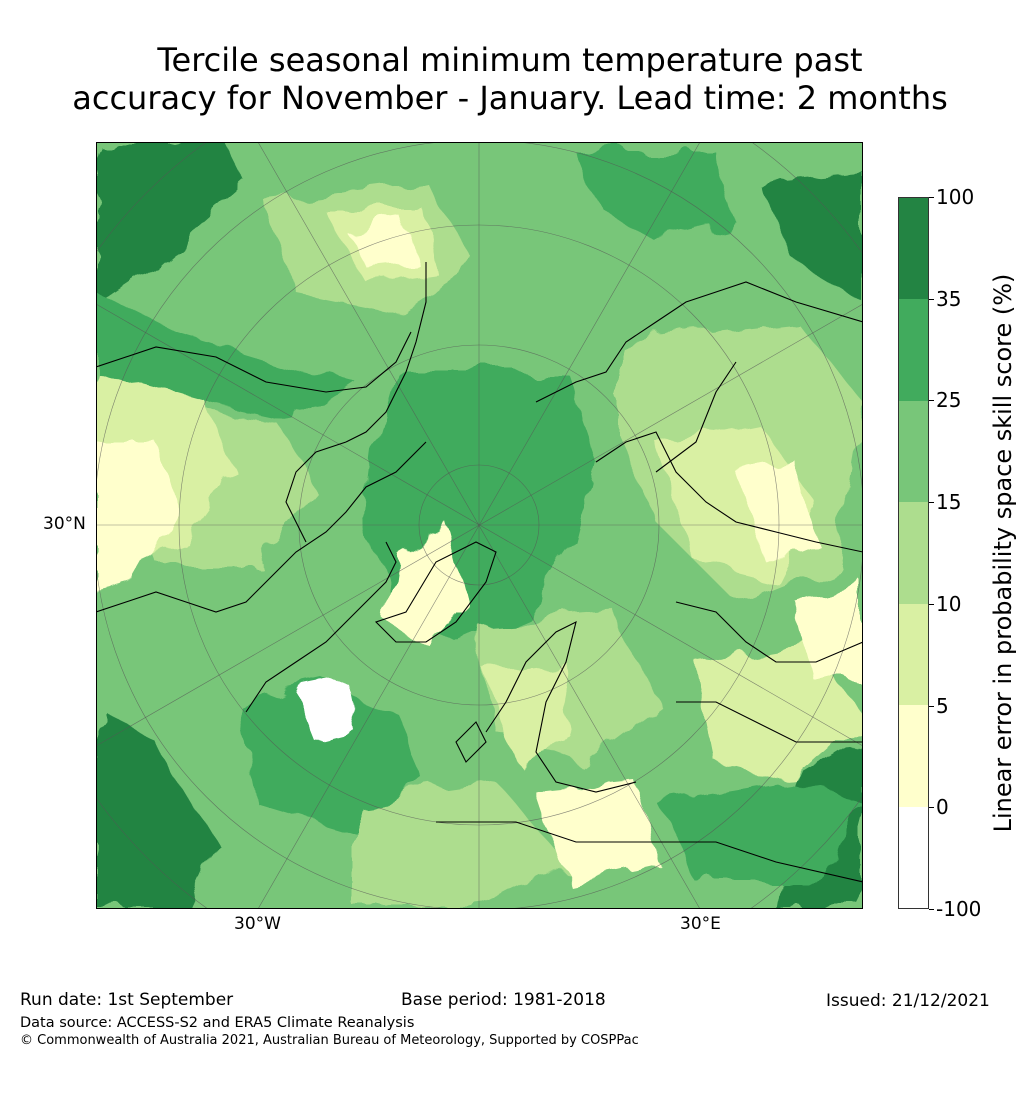  I want to click on colorbar-tick-label: 0, so click(942, 807).